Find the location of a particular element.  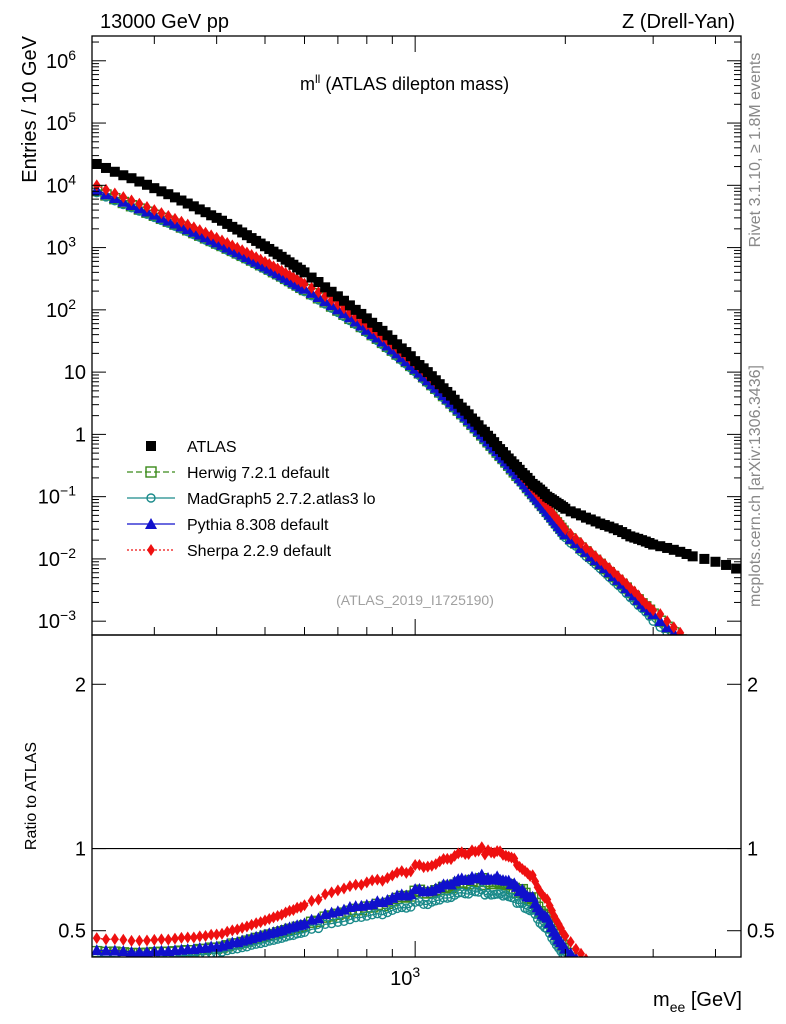

y-tick-label: 10² is located at coordinates (61, 309).